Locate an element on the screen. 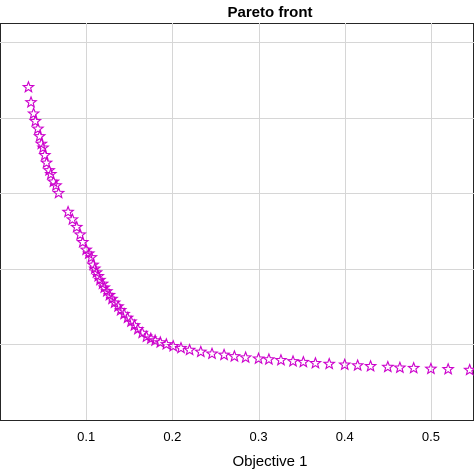 Image resolution: width=474 pixels, height=474 pixels. x-tick-label: 0.4 is located at coordinates (345, 436).